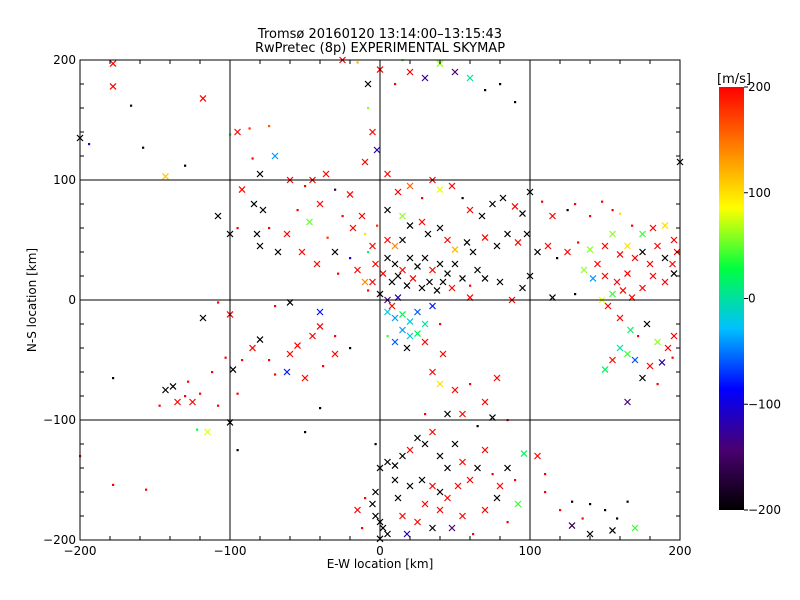 The width and height of the screenshot is (800, 600). I want to click on y-tick-label: −100, so click(59, 420).